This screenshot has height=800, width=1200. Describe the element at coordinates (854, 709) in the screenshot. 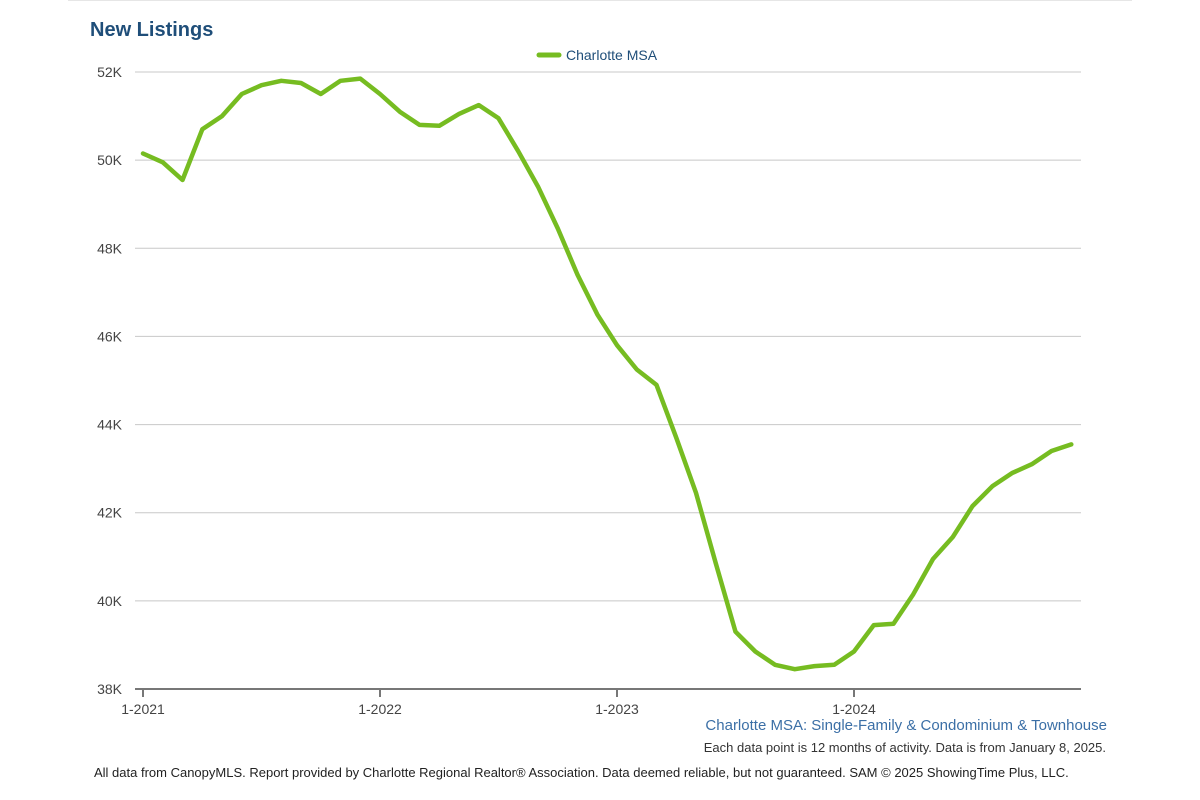

I see `x-tick-label: 1-2024` at that location.